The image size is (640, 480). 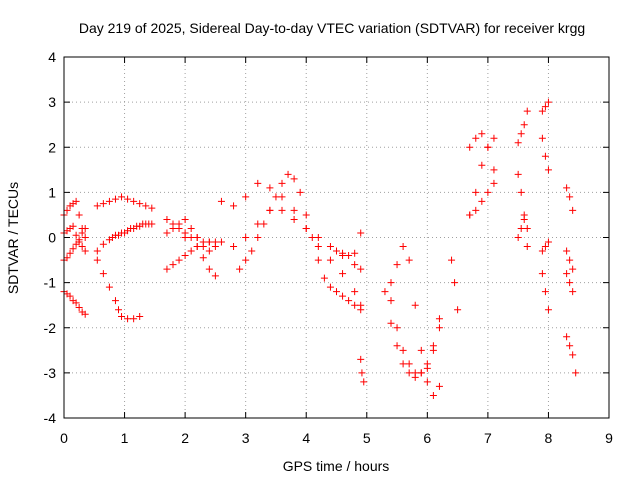 I want to click on y-tick-label: -3, so click(x=50, y=373).